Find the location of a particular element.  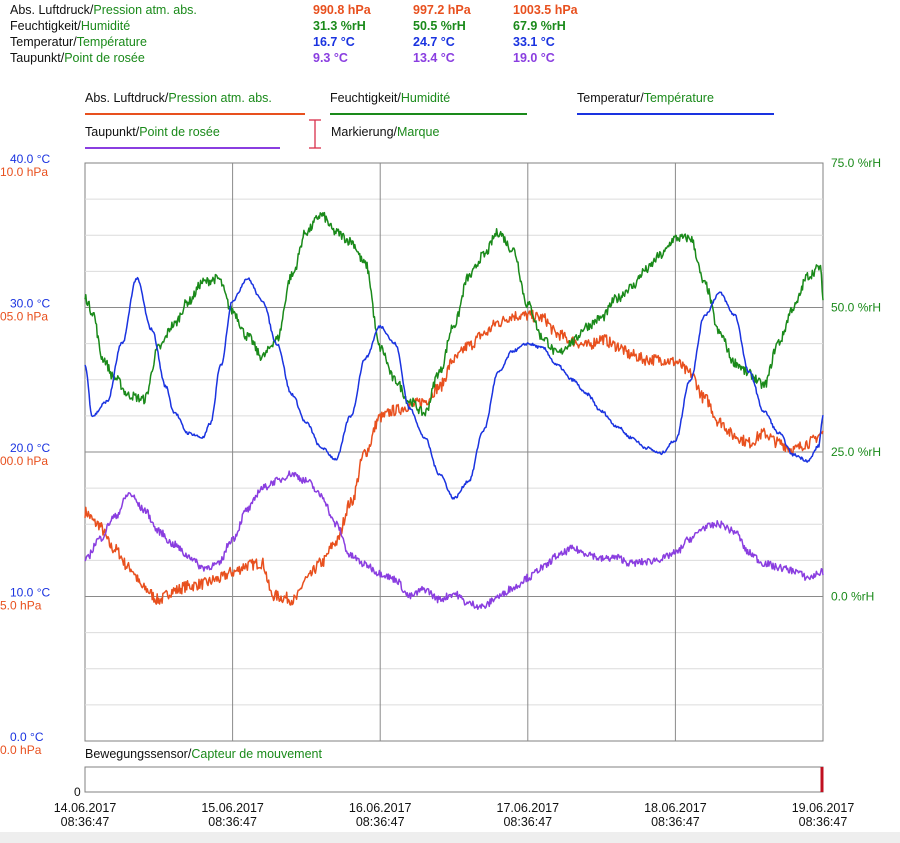

pressure-tick-label: 10.0 hPa is located at coordinates (24, 172).